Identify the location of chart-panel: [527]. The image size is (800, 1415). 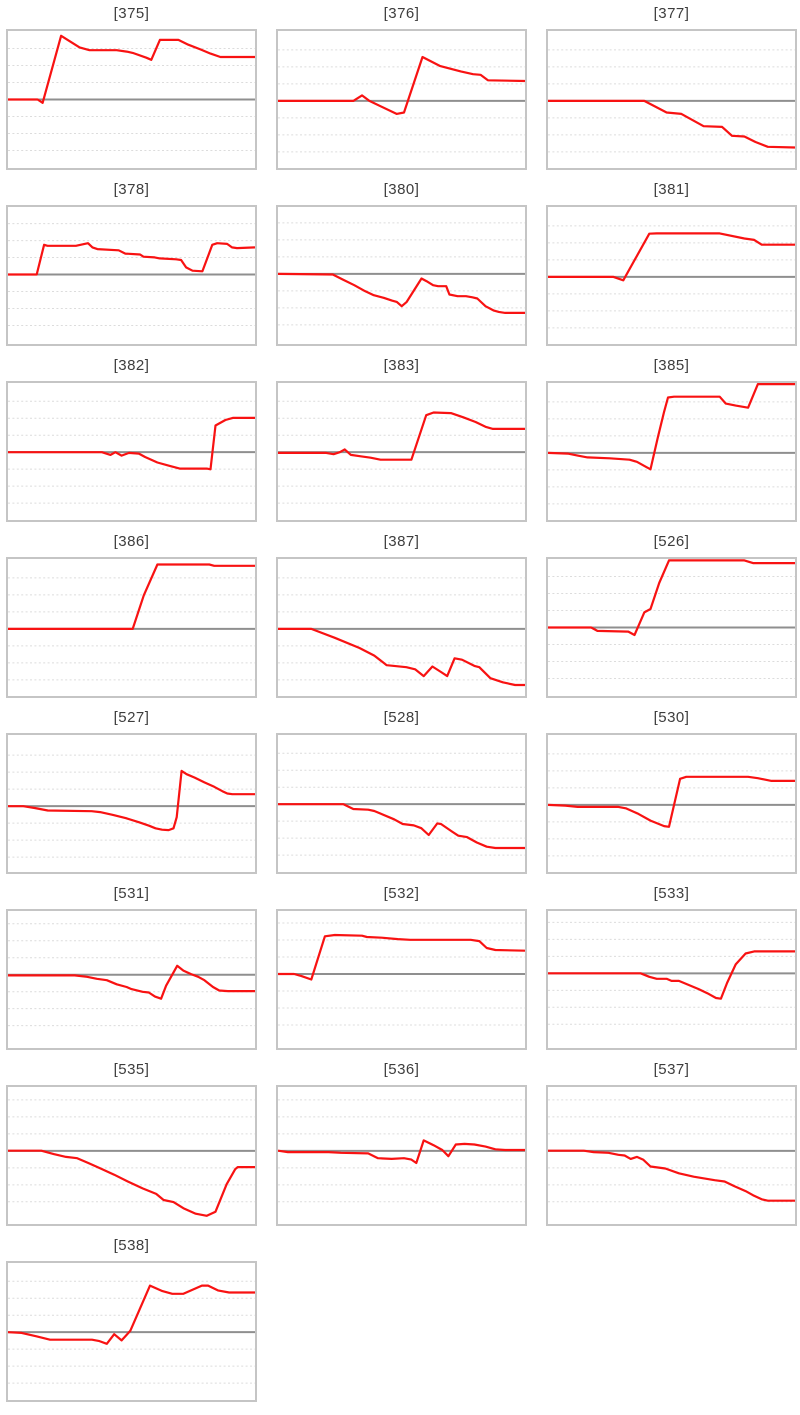
(131, 795).